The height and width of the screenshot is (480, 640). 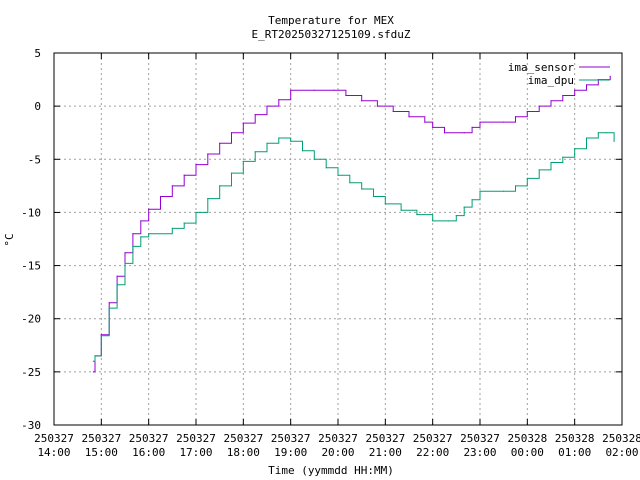 What do you see at coordinates (34, 159) in the screenshot?
I see `y-tick-label: -5` at bounding box center [34, 159].